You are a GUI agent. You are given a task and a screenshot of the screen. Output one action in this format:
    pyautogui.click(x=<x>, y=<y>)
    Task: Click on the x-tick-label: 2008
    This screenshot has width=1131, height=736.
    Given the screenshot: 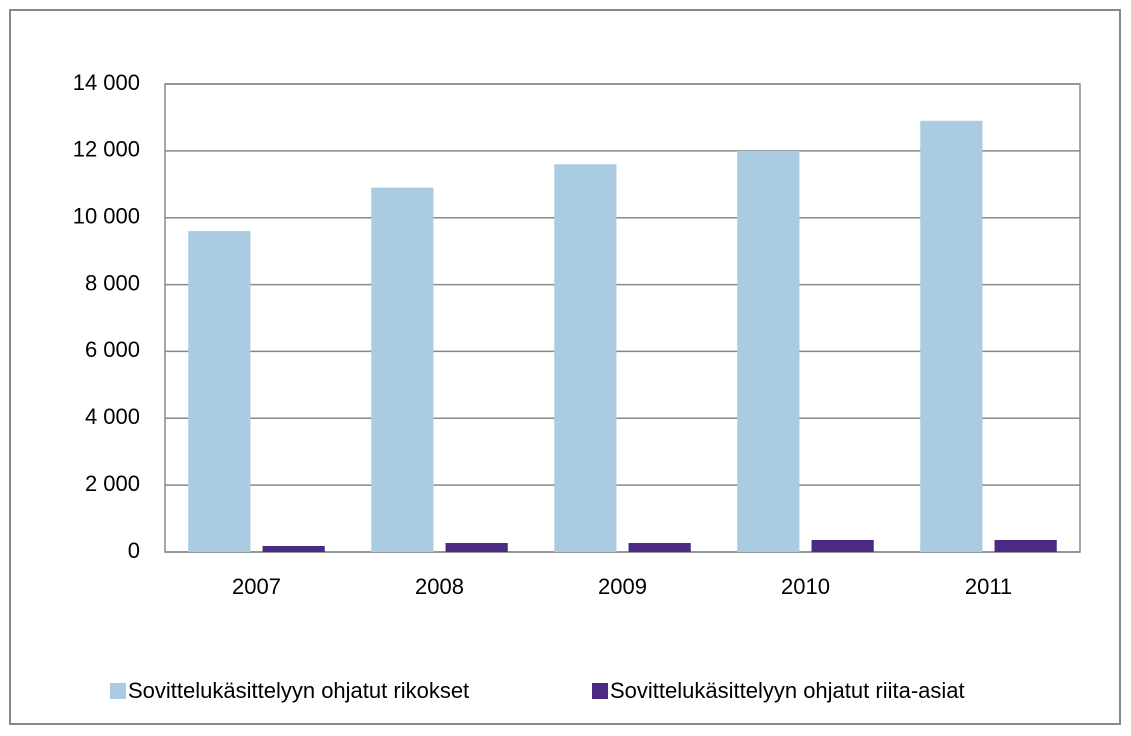 What is the action you would take?
    pyautogui.click(x=439, y=586)
    